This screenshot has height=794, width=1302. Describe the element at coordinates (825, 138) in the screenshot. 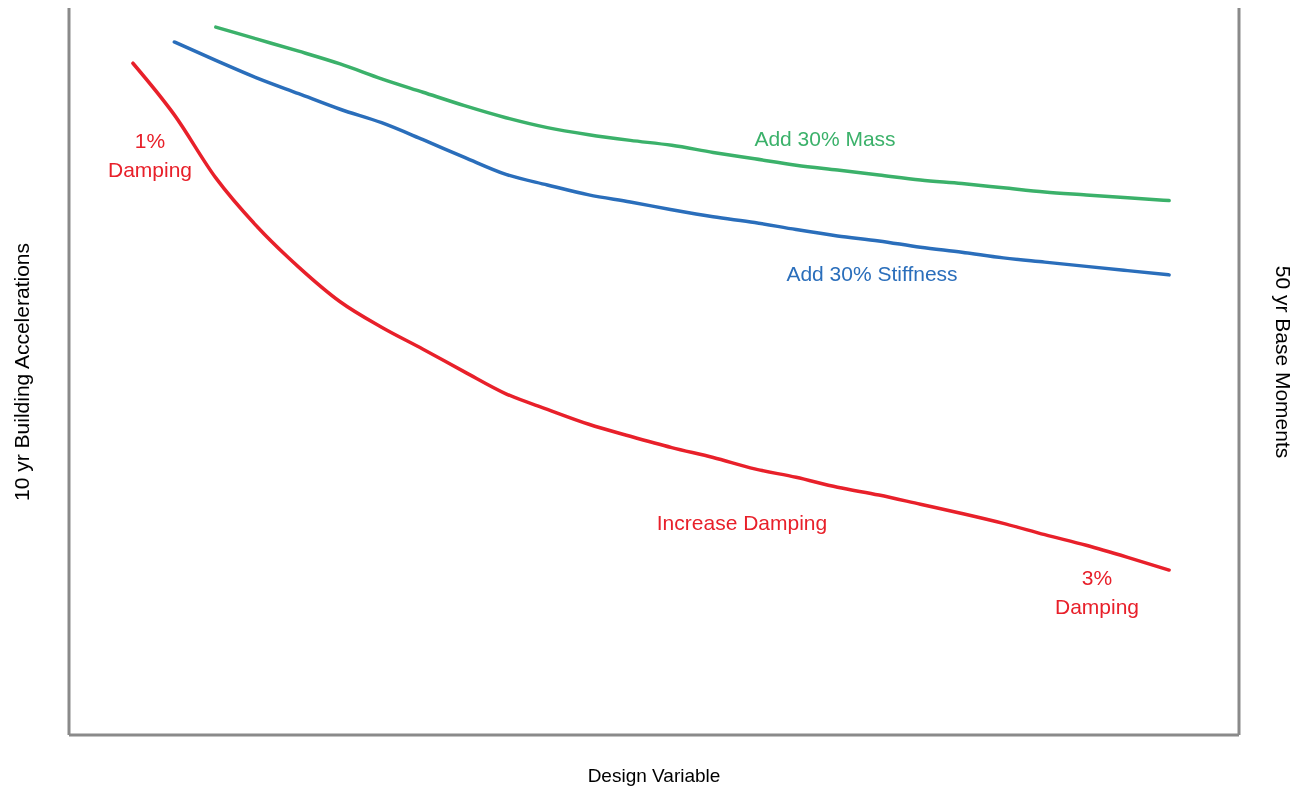

I see `series-label: Add 30% Mass` at that location.